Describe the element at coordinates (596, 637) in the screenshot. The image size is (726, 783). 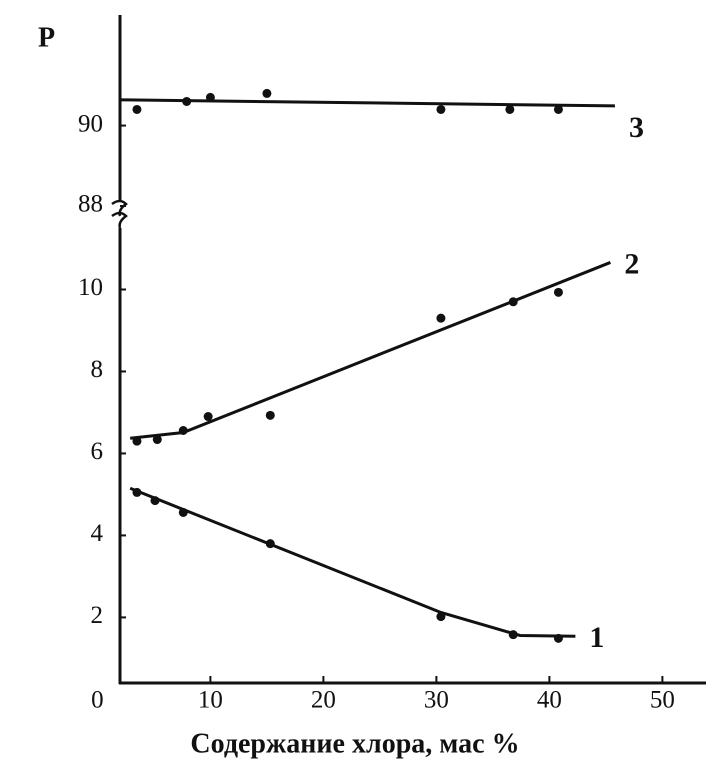
I see `series-label: 1` at that location.